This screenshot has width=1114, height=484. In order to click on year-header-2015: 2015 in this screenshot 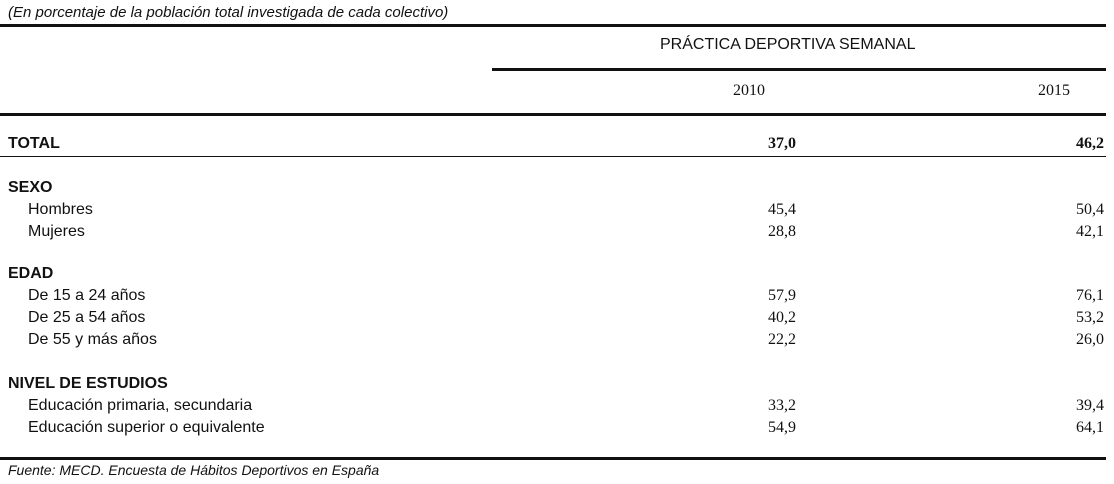, I will do `click(1054, 90)`.